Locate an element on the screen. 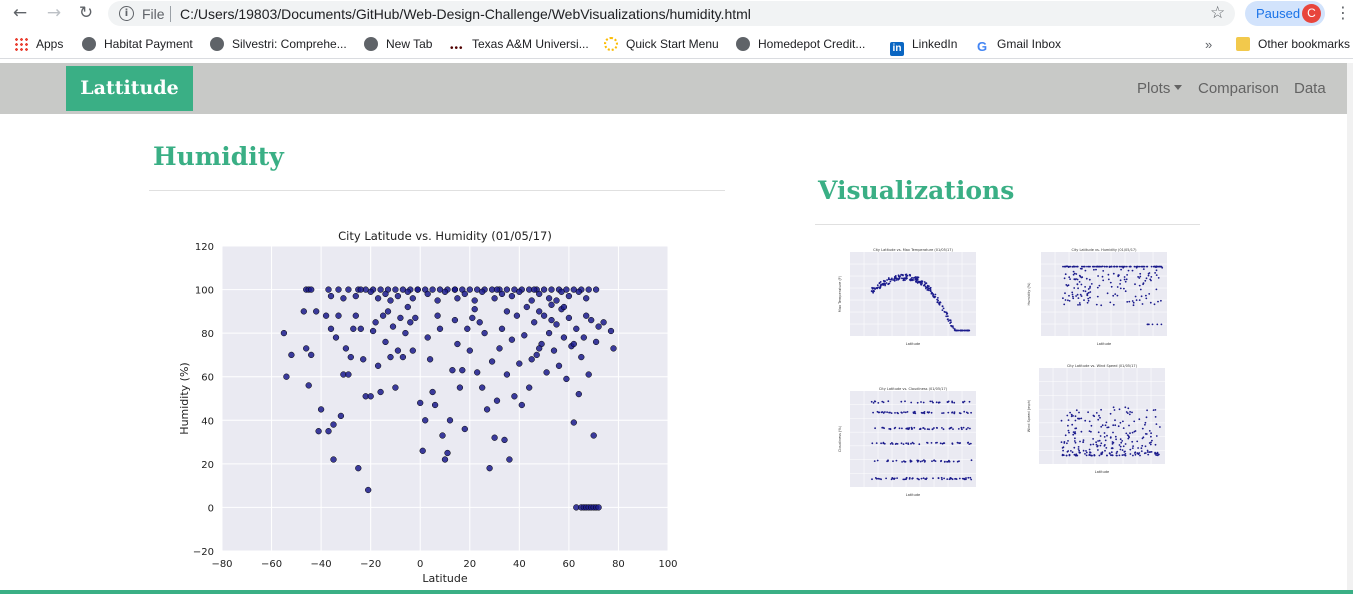 The image size is (1353, 594). bookmark-linkedin: in LinkedIn is located at coordinates (923, 46).